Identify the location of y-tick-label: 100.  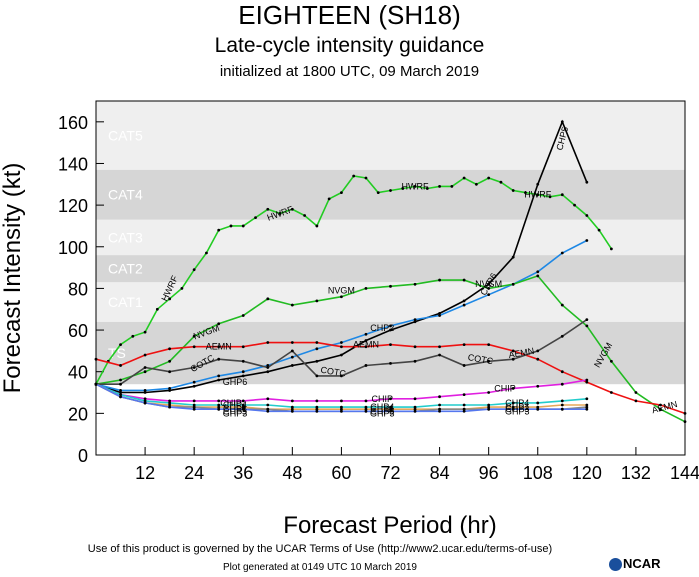
(73, 248).